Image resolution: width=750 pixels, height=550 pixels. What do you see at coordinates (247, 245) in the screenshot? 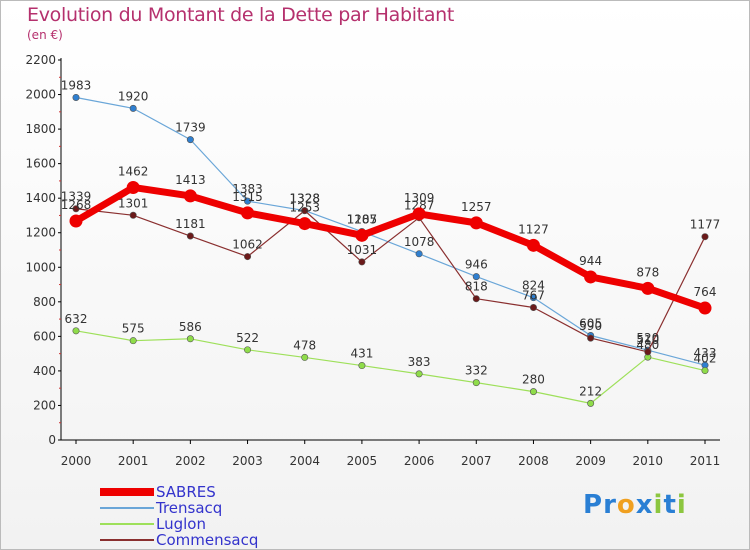
I see `data-label-commensacq: 1062` at bounding box center [247, 245].